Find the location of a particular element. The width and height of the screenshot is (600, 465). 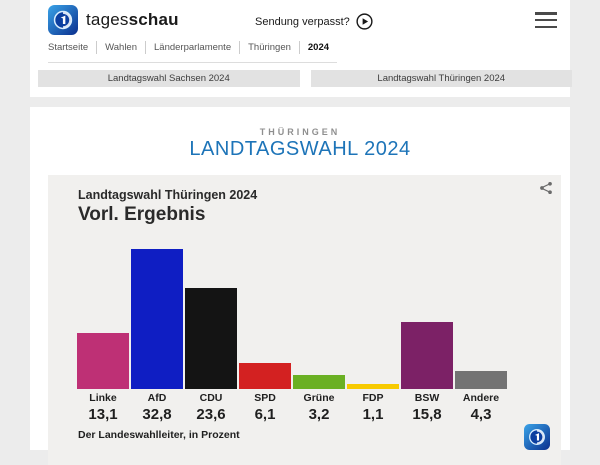

brand-wordmark: tagesschau is located at coordinates (132, 19).